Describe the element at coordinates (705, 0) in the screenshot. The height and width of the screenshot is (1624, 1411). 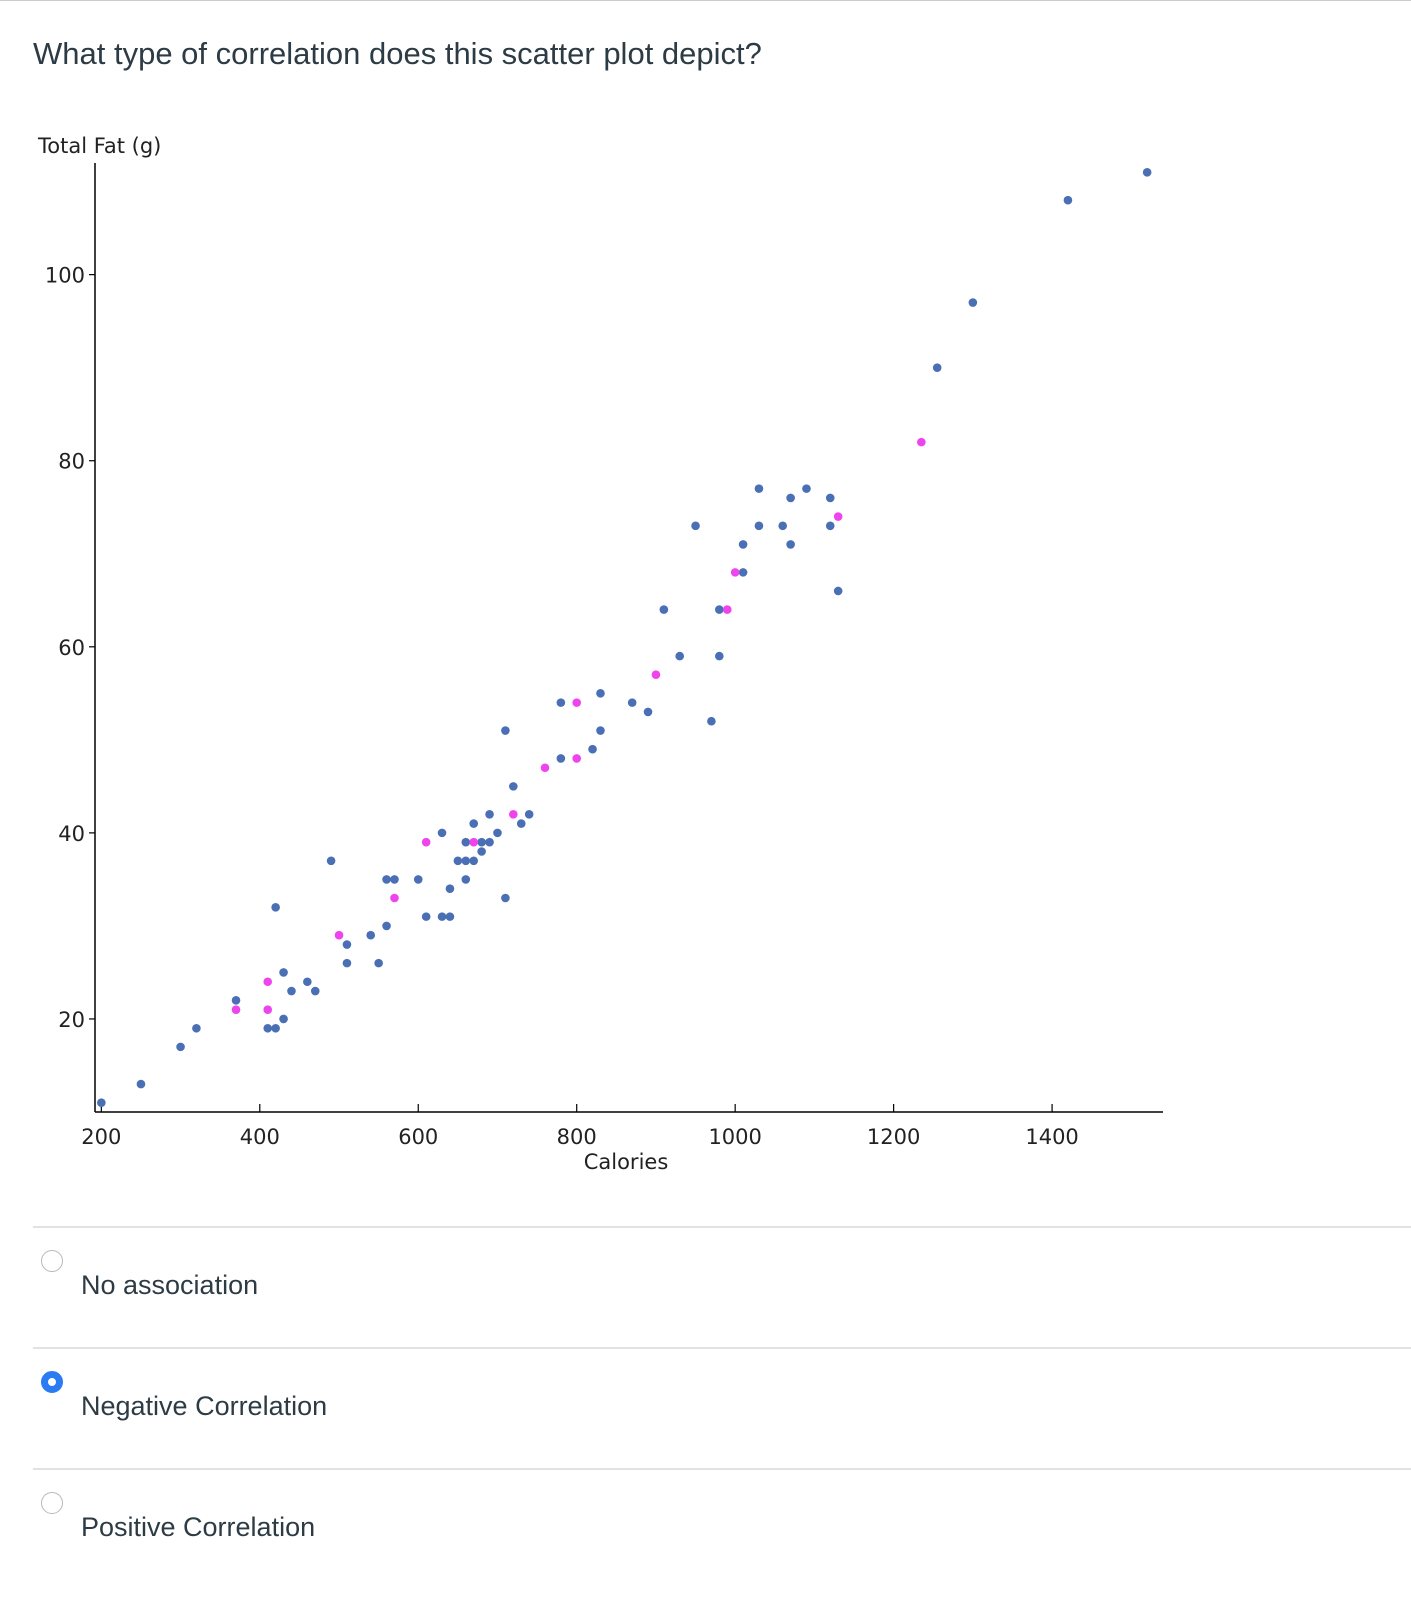
I see `top-divider` at that location.